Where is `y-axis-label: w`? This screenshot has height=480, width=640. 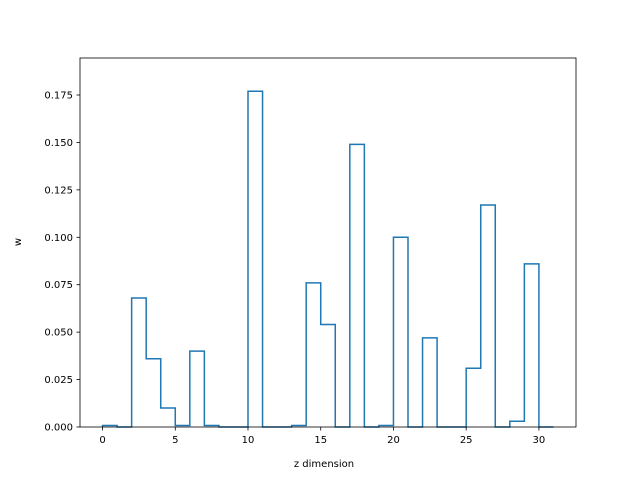
y-axis-label: w is located at coordinates (18, 242).